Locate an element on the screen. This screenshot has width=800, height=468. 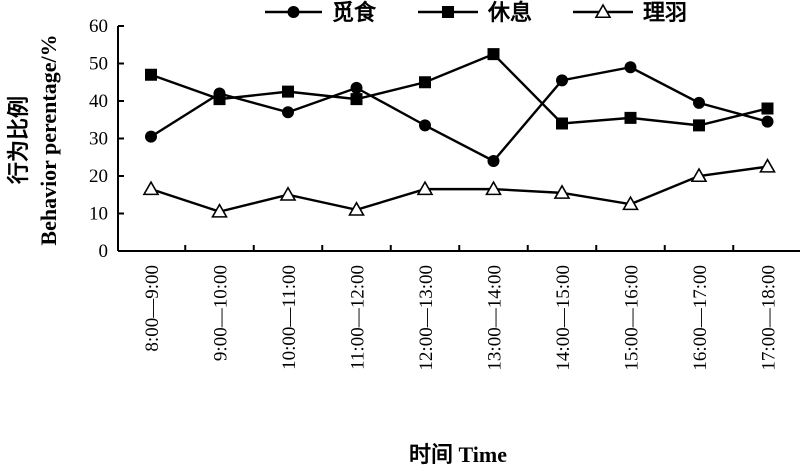
legend-marker-triangle is located at coordinates (603, 11).